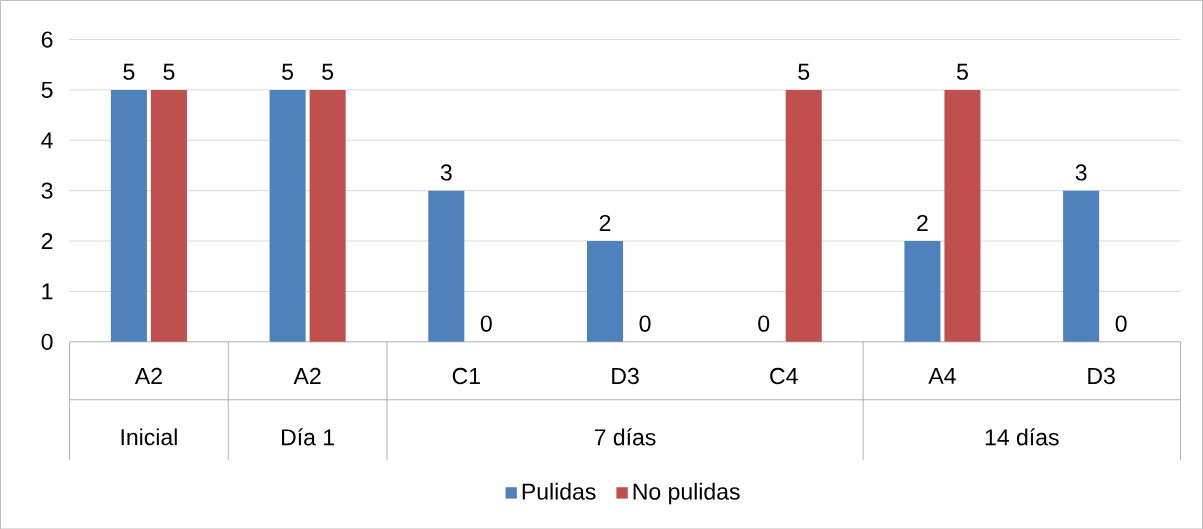 This screenshot has width=1203, height=529. What do you see at coordinates (47, 240) in the screenshot?
I see `y-tick-label: 2` at bounding box center [47, 240].